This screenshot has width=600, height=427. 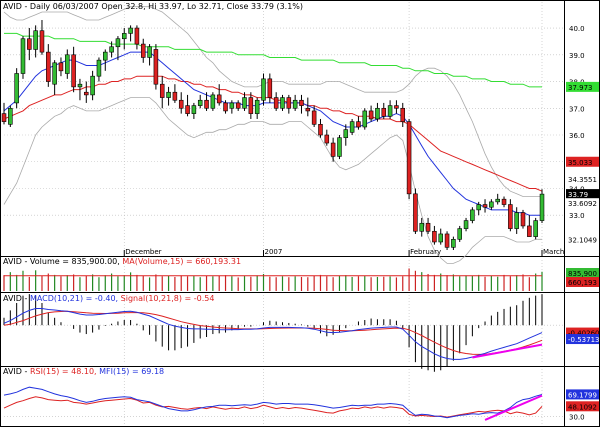 I want to click on rsi-legend: AVID - RSI(15) = 48.10, MFI(15) = 69.18, so click(x=83, y=371).